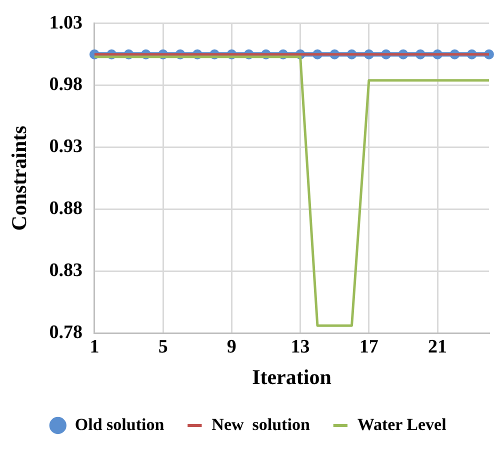  What do you see at coordinates (163, 347) in the screenshot?
I see `x-tick-label: 5` at bounding box center [163, 347].